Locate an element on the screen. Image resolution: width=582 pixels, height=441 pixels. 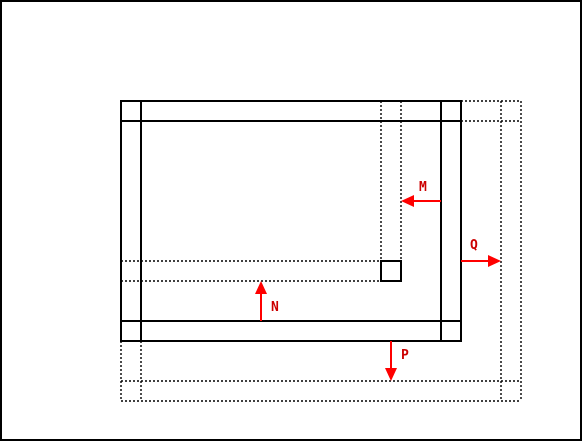
arrow-q-label: Q is located at coordinates (474, 245).